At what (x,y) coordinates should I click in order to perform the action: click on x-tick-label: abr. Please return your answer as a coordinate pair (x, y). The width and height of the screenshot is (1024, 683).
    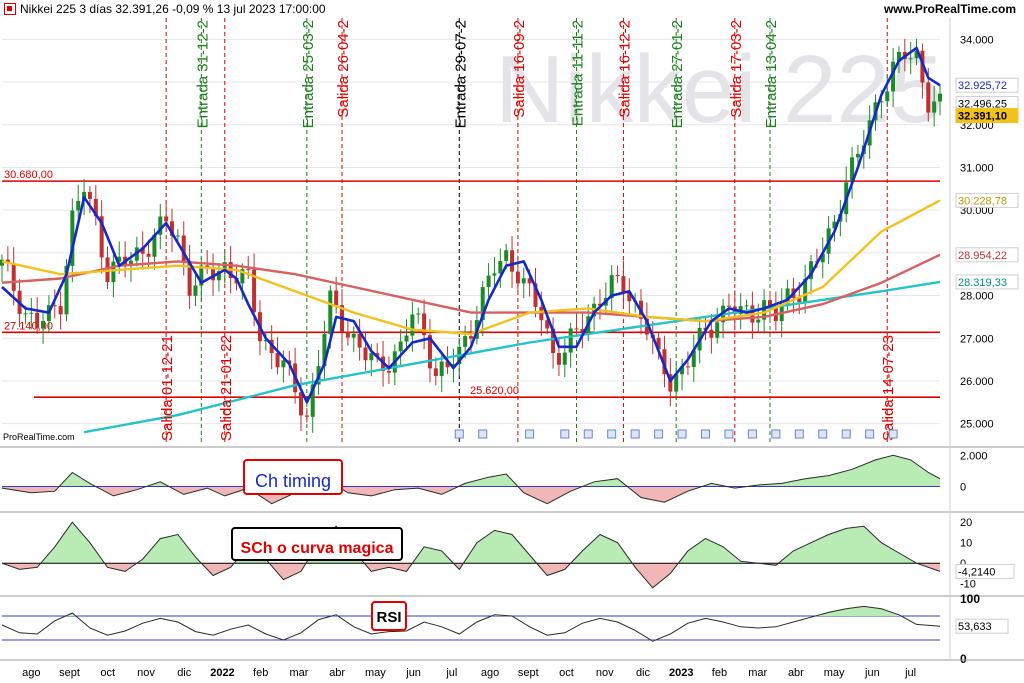
    Looking at the image, I should click on (337, 673).